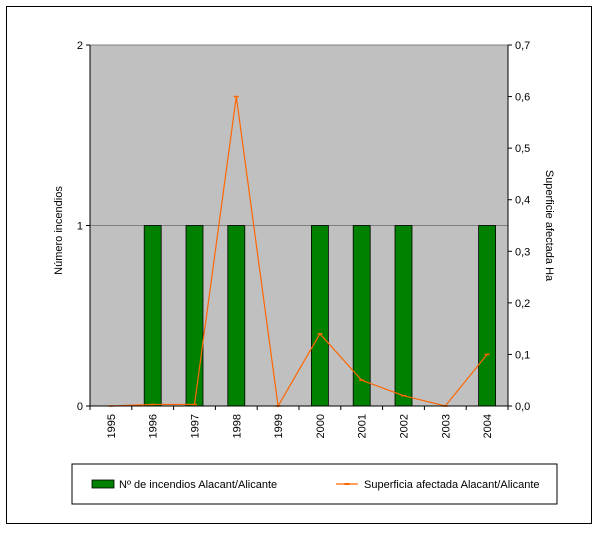 The image size is (600, 533). Describe the element at coordinates (363, 426) in the screenshot. I see `x-tick-label: 2001` at that location.